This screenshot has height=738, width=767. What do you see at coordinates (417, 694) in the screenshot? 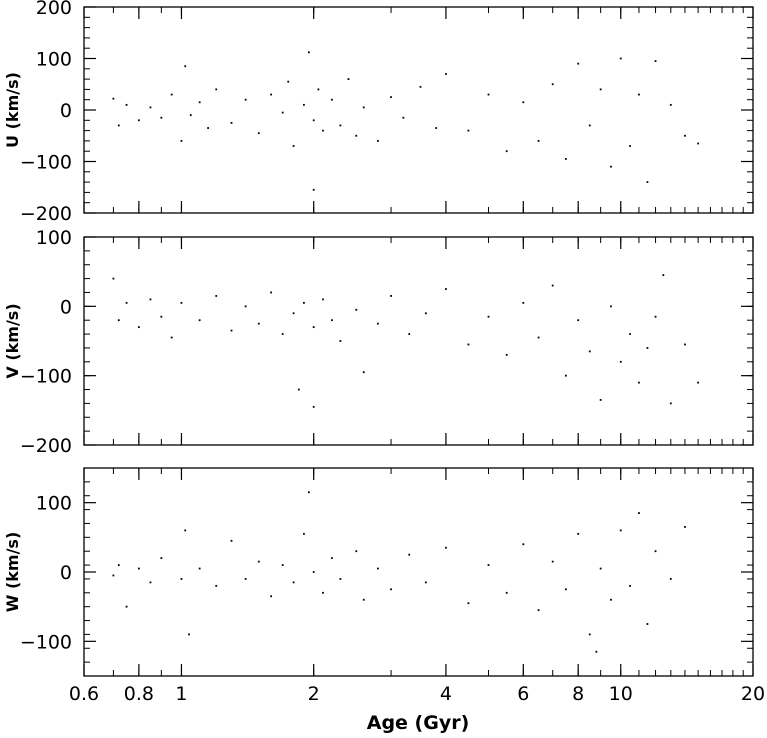
I see `x-tick-labels: 0.6 0.8 1 2 4 6 8 10 20` at bounding box center [417, 694].